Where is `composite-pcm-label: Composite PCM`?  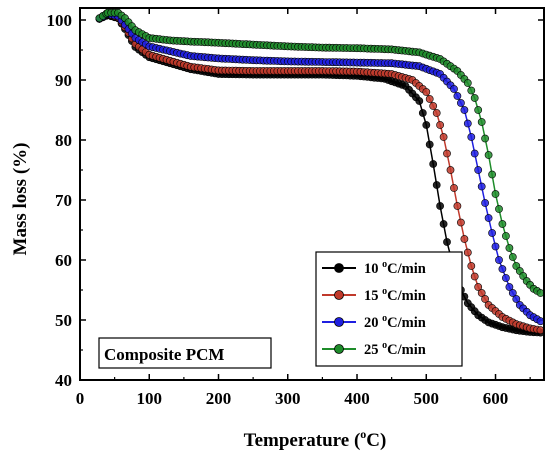 composite-pcm-label: Composite PCM is located at coordinates (185, 353).